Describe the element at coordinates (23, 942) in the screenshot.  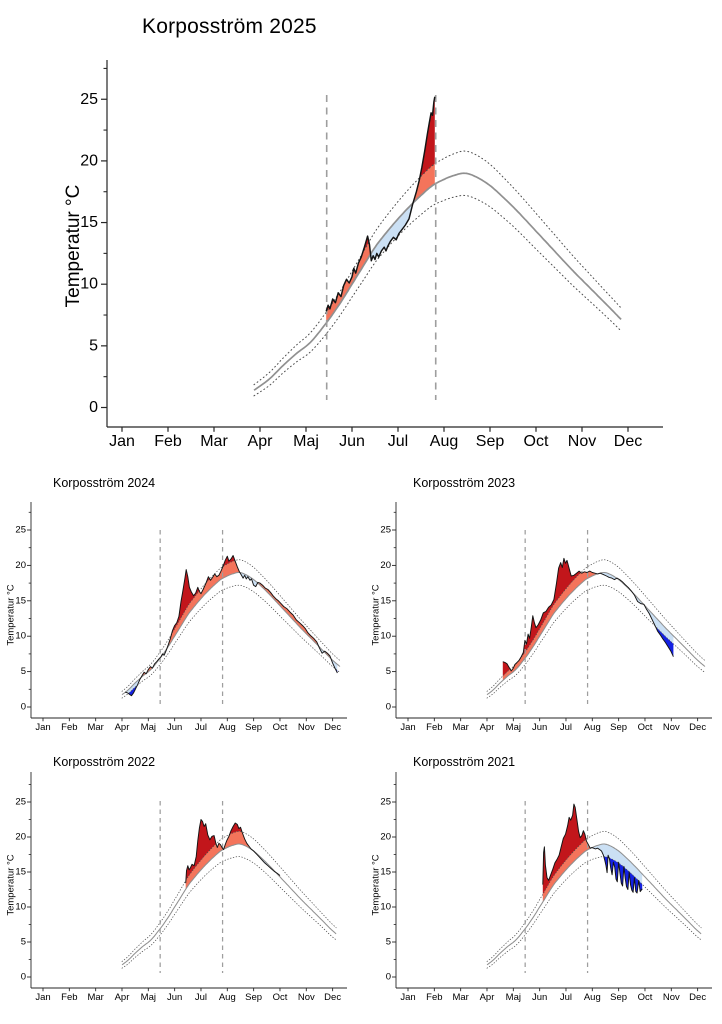
I see `y-tick-label-2022: 5` at that location.